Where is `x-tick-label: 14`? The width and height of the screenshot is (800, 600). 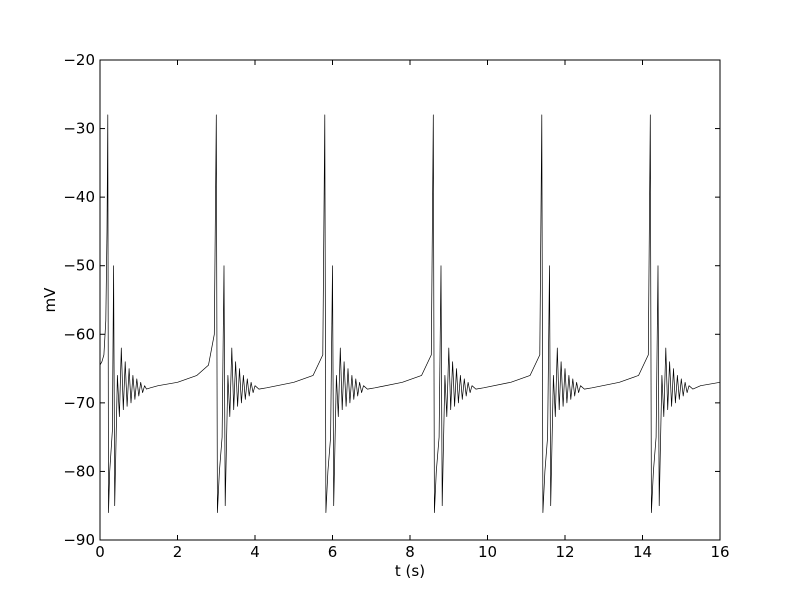 x-tick-label: 14 is located at coordinates (642, 552).